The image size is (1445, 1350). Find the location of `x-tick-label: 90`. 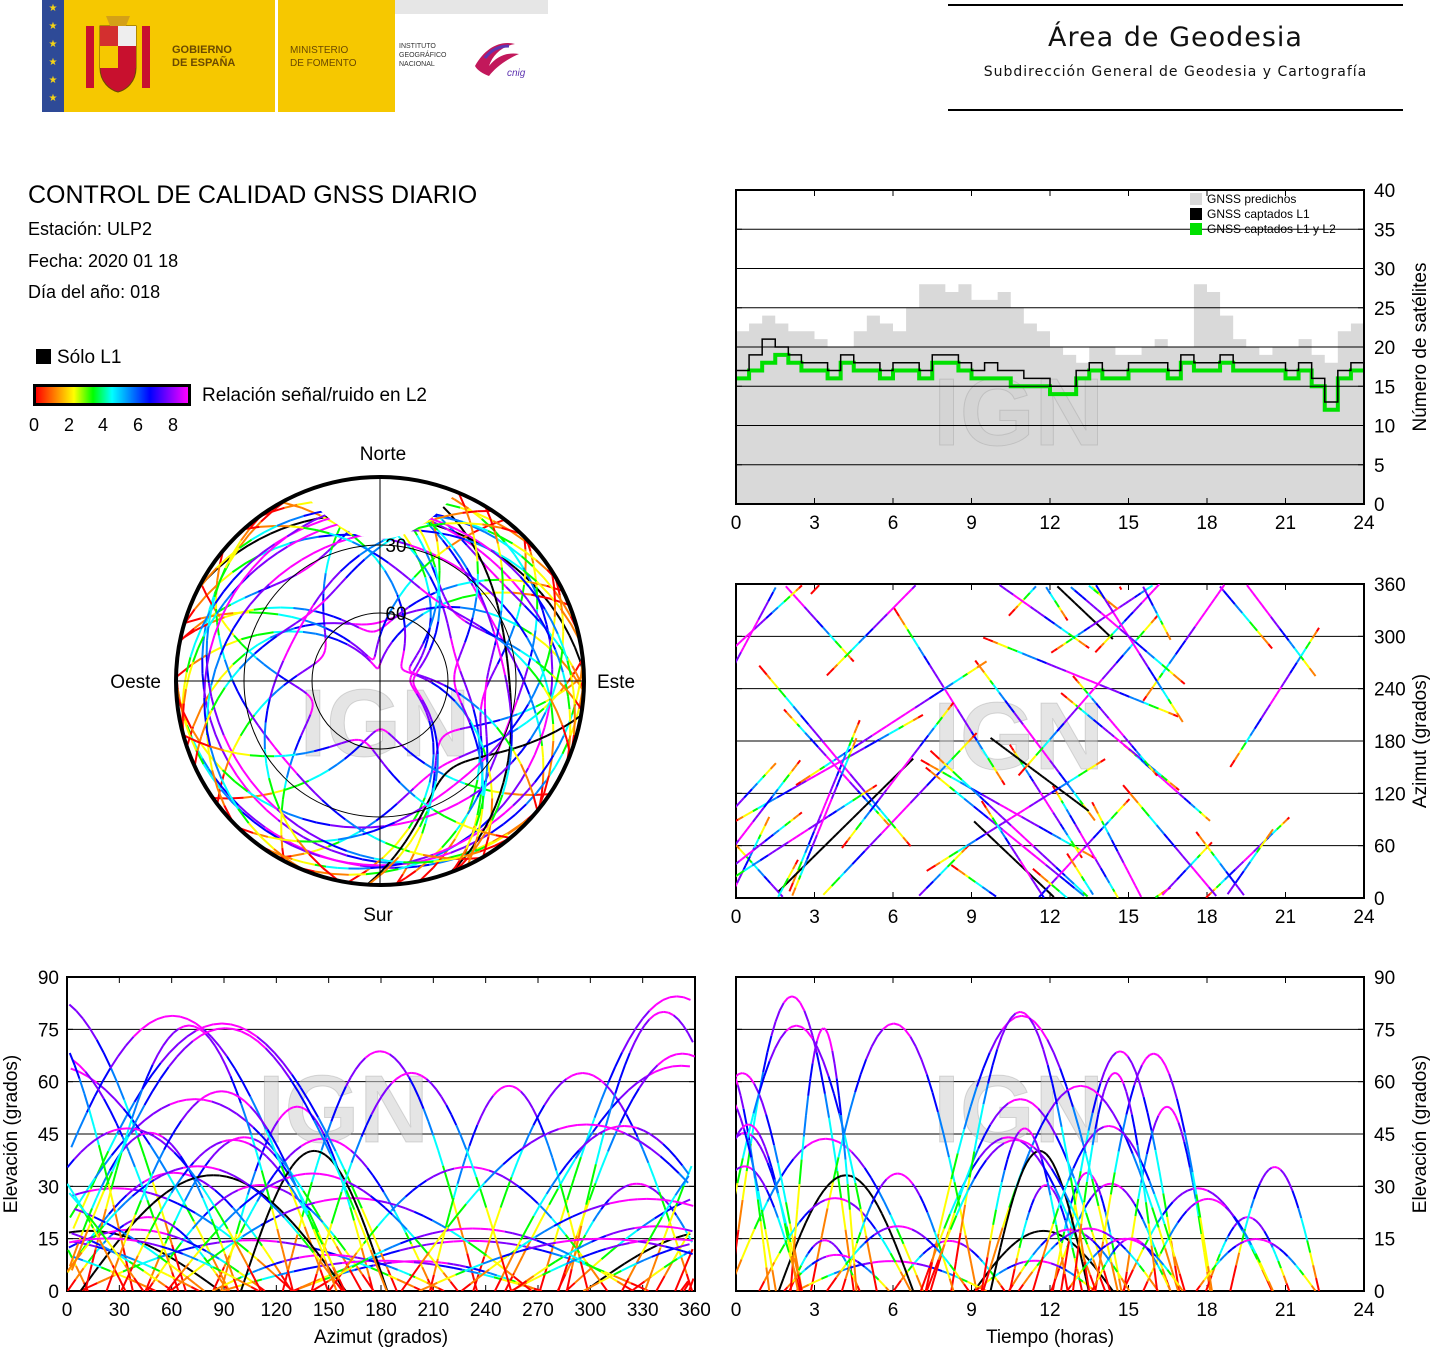

x-tick-label: 90 is located at coordinates (223, 1310).